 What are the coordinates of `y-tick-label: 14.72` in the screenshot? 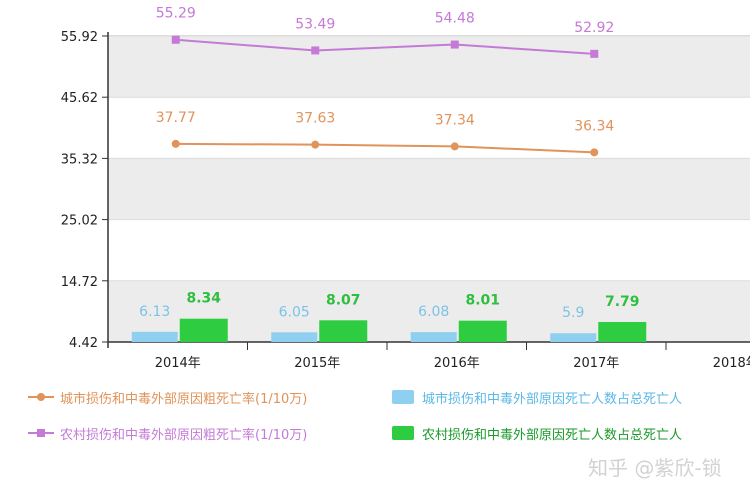 It's located at (79, 282).